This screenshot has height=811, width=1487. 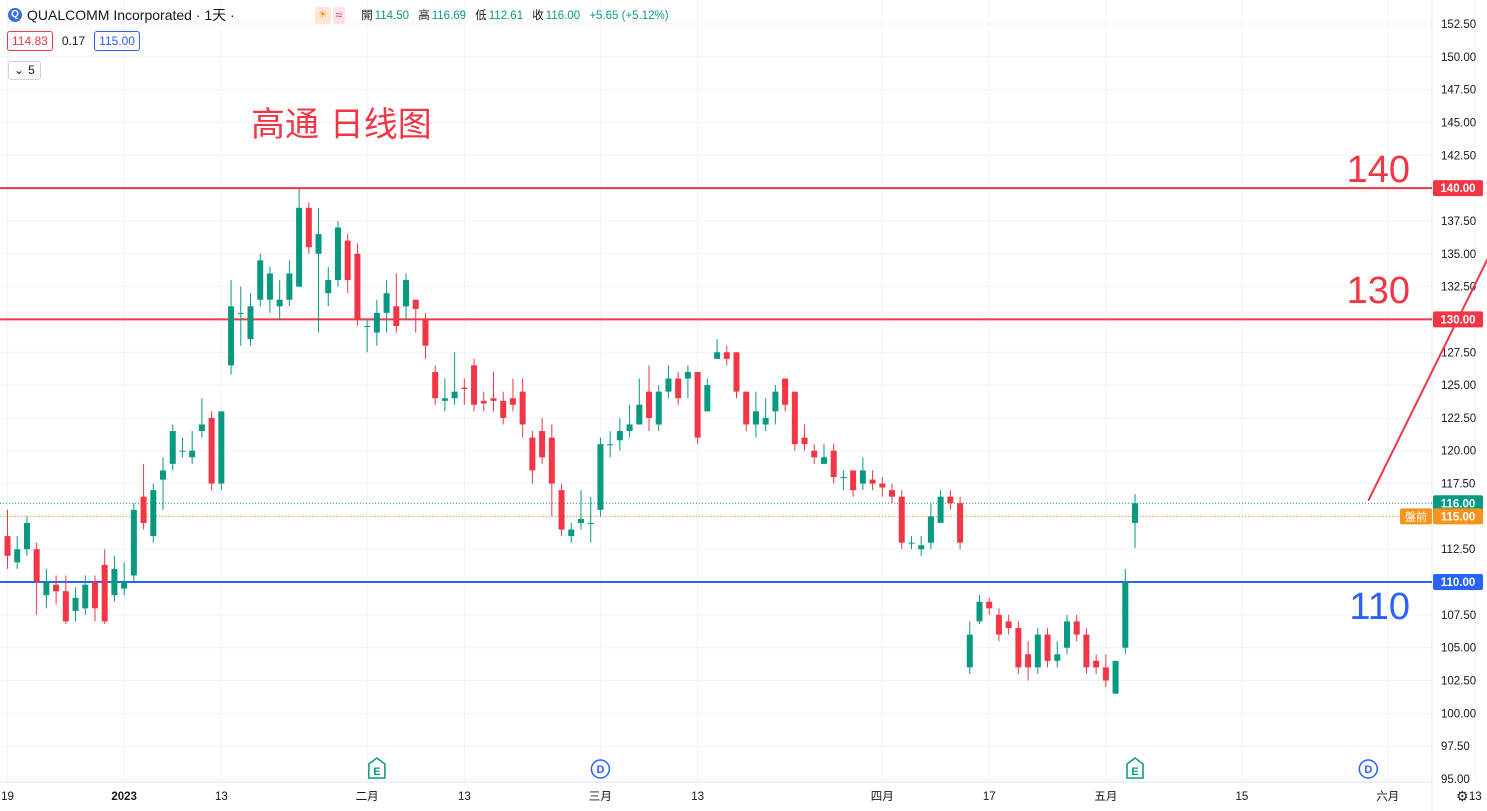 I want to click on x-tick-label: 四月, so click(x=882, y=797).